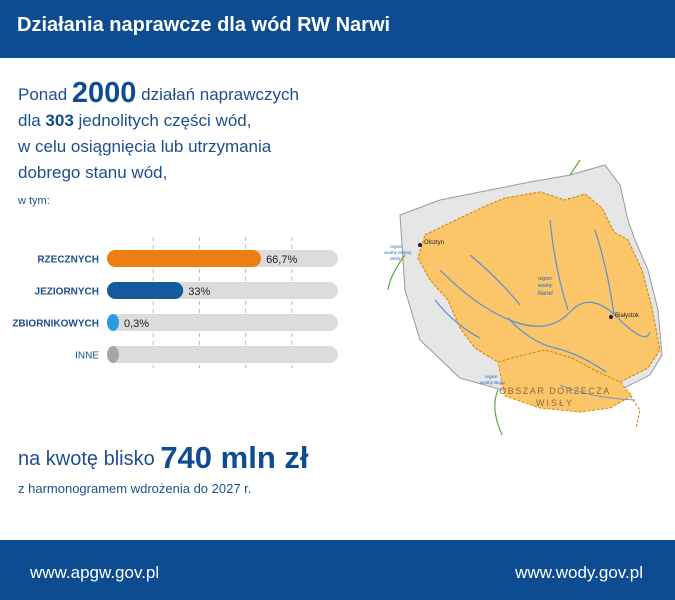 This screenshot has width=675, height=600. I want to click on amount-value: 740 mln zł, so click(234, 457).